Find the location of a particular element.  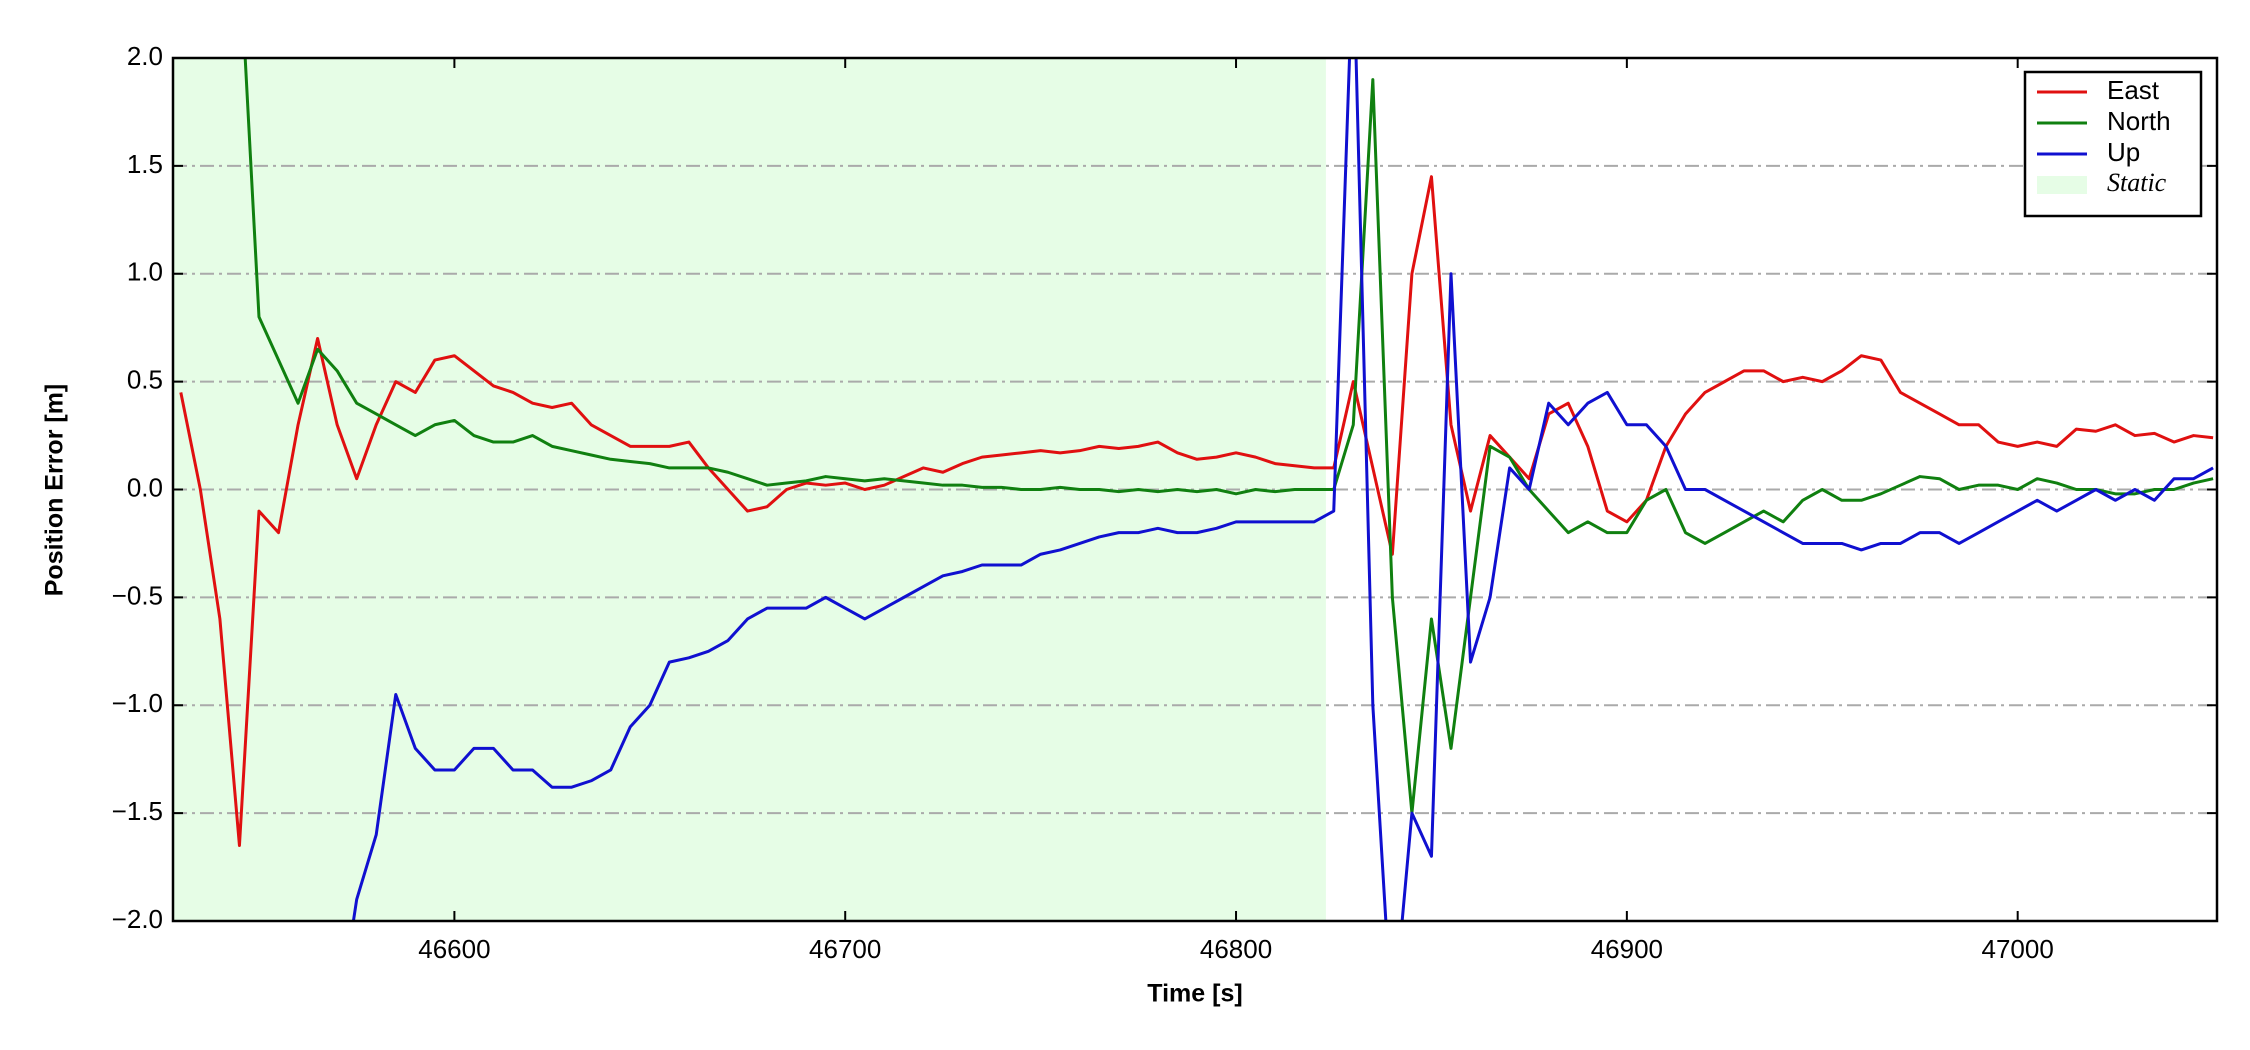

legend-label: East is located at coordinates (2133, 90).